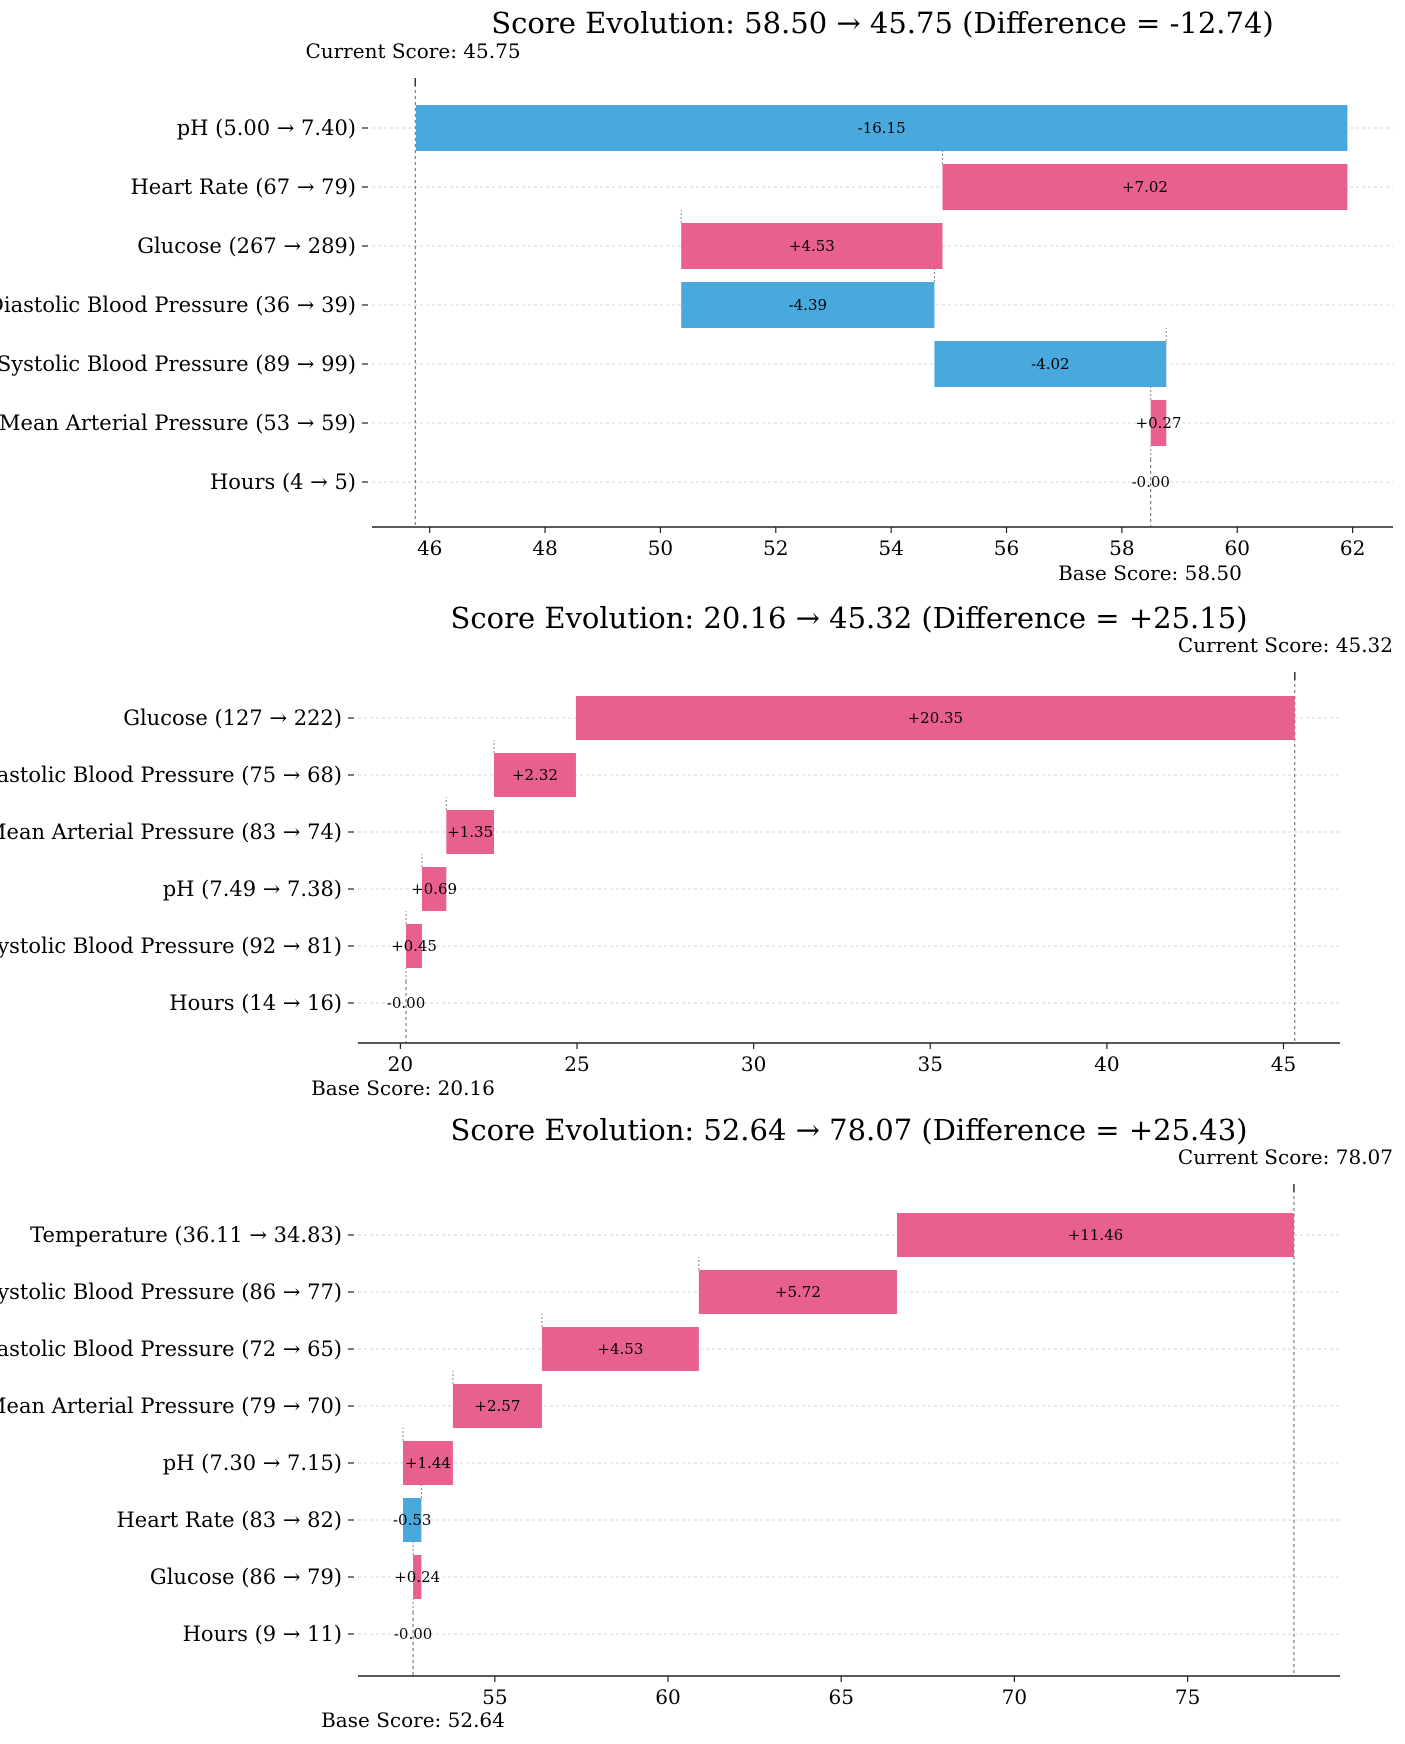 The height and width of the screenshot is (1744, 1405). I want to click on category-label: Mean Arterial Pressure (53 → 59), so click(178, 423).